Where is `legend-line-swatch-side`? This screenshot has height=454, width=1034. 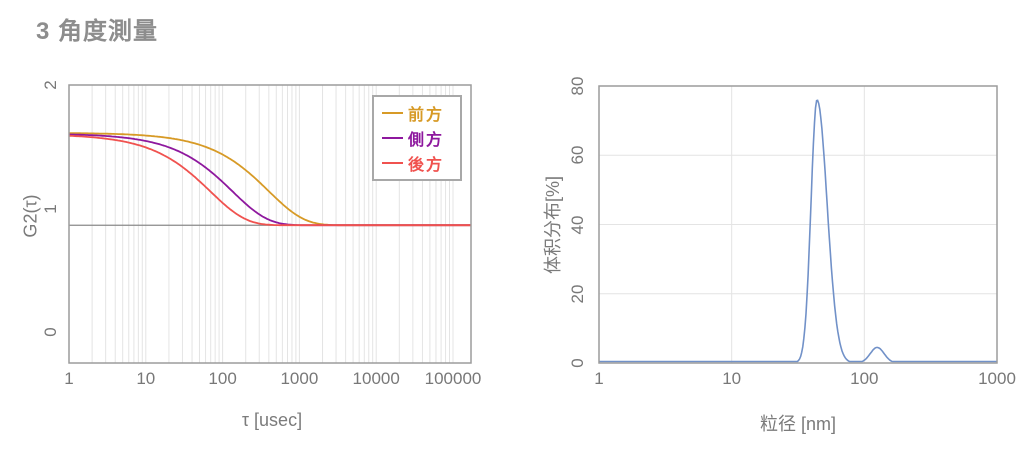
legend-line-swatch-side is located at coordinates (392, 137).